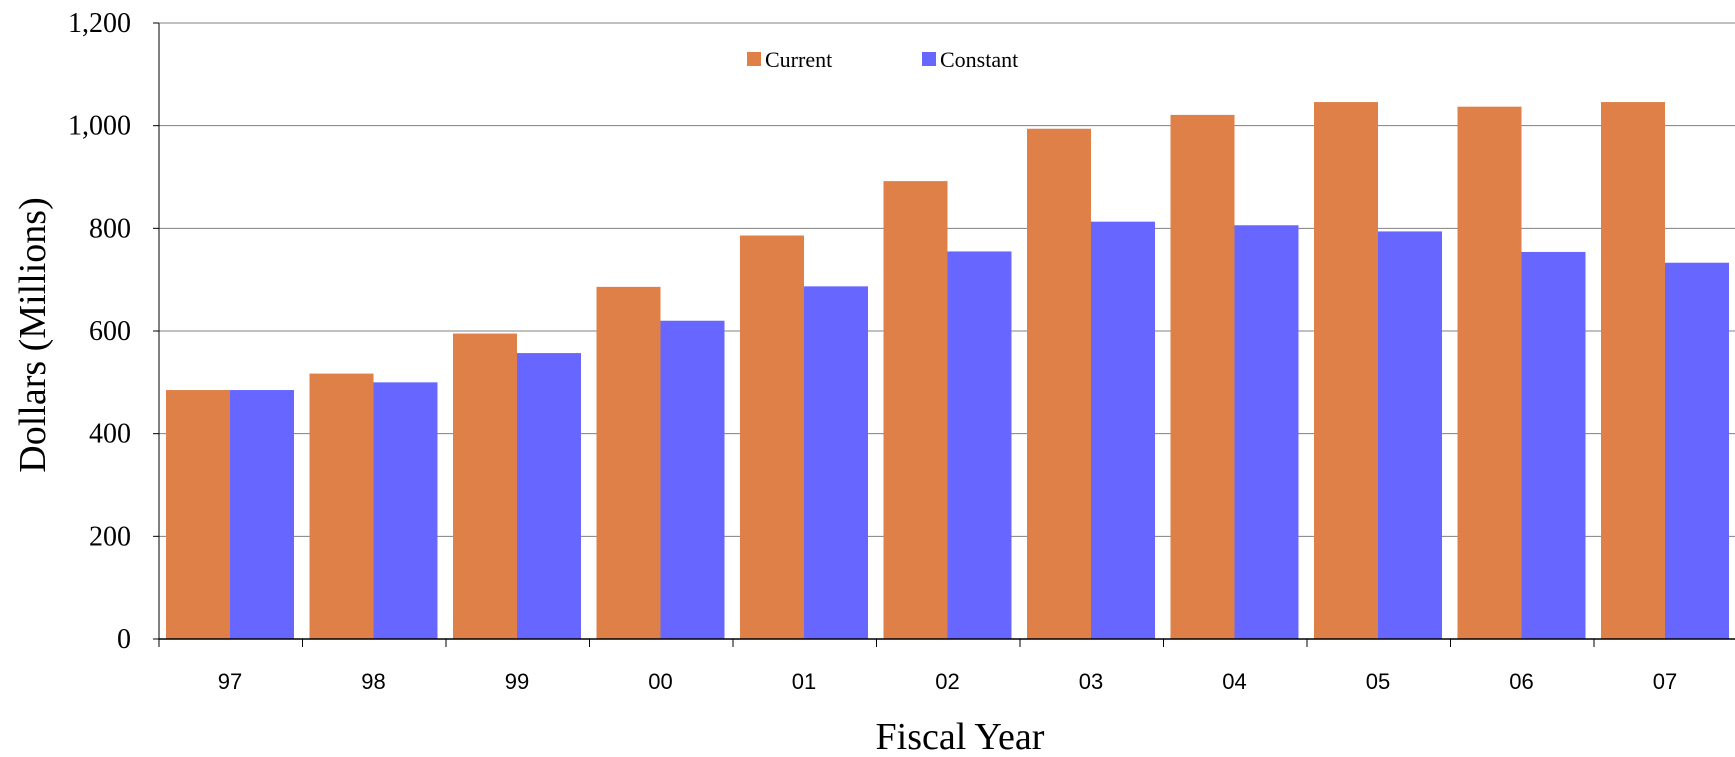 The height and width of the screenshot is (757, 1735). I want to click on x-tick-label: 00, so click(660, 681).